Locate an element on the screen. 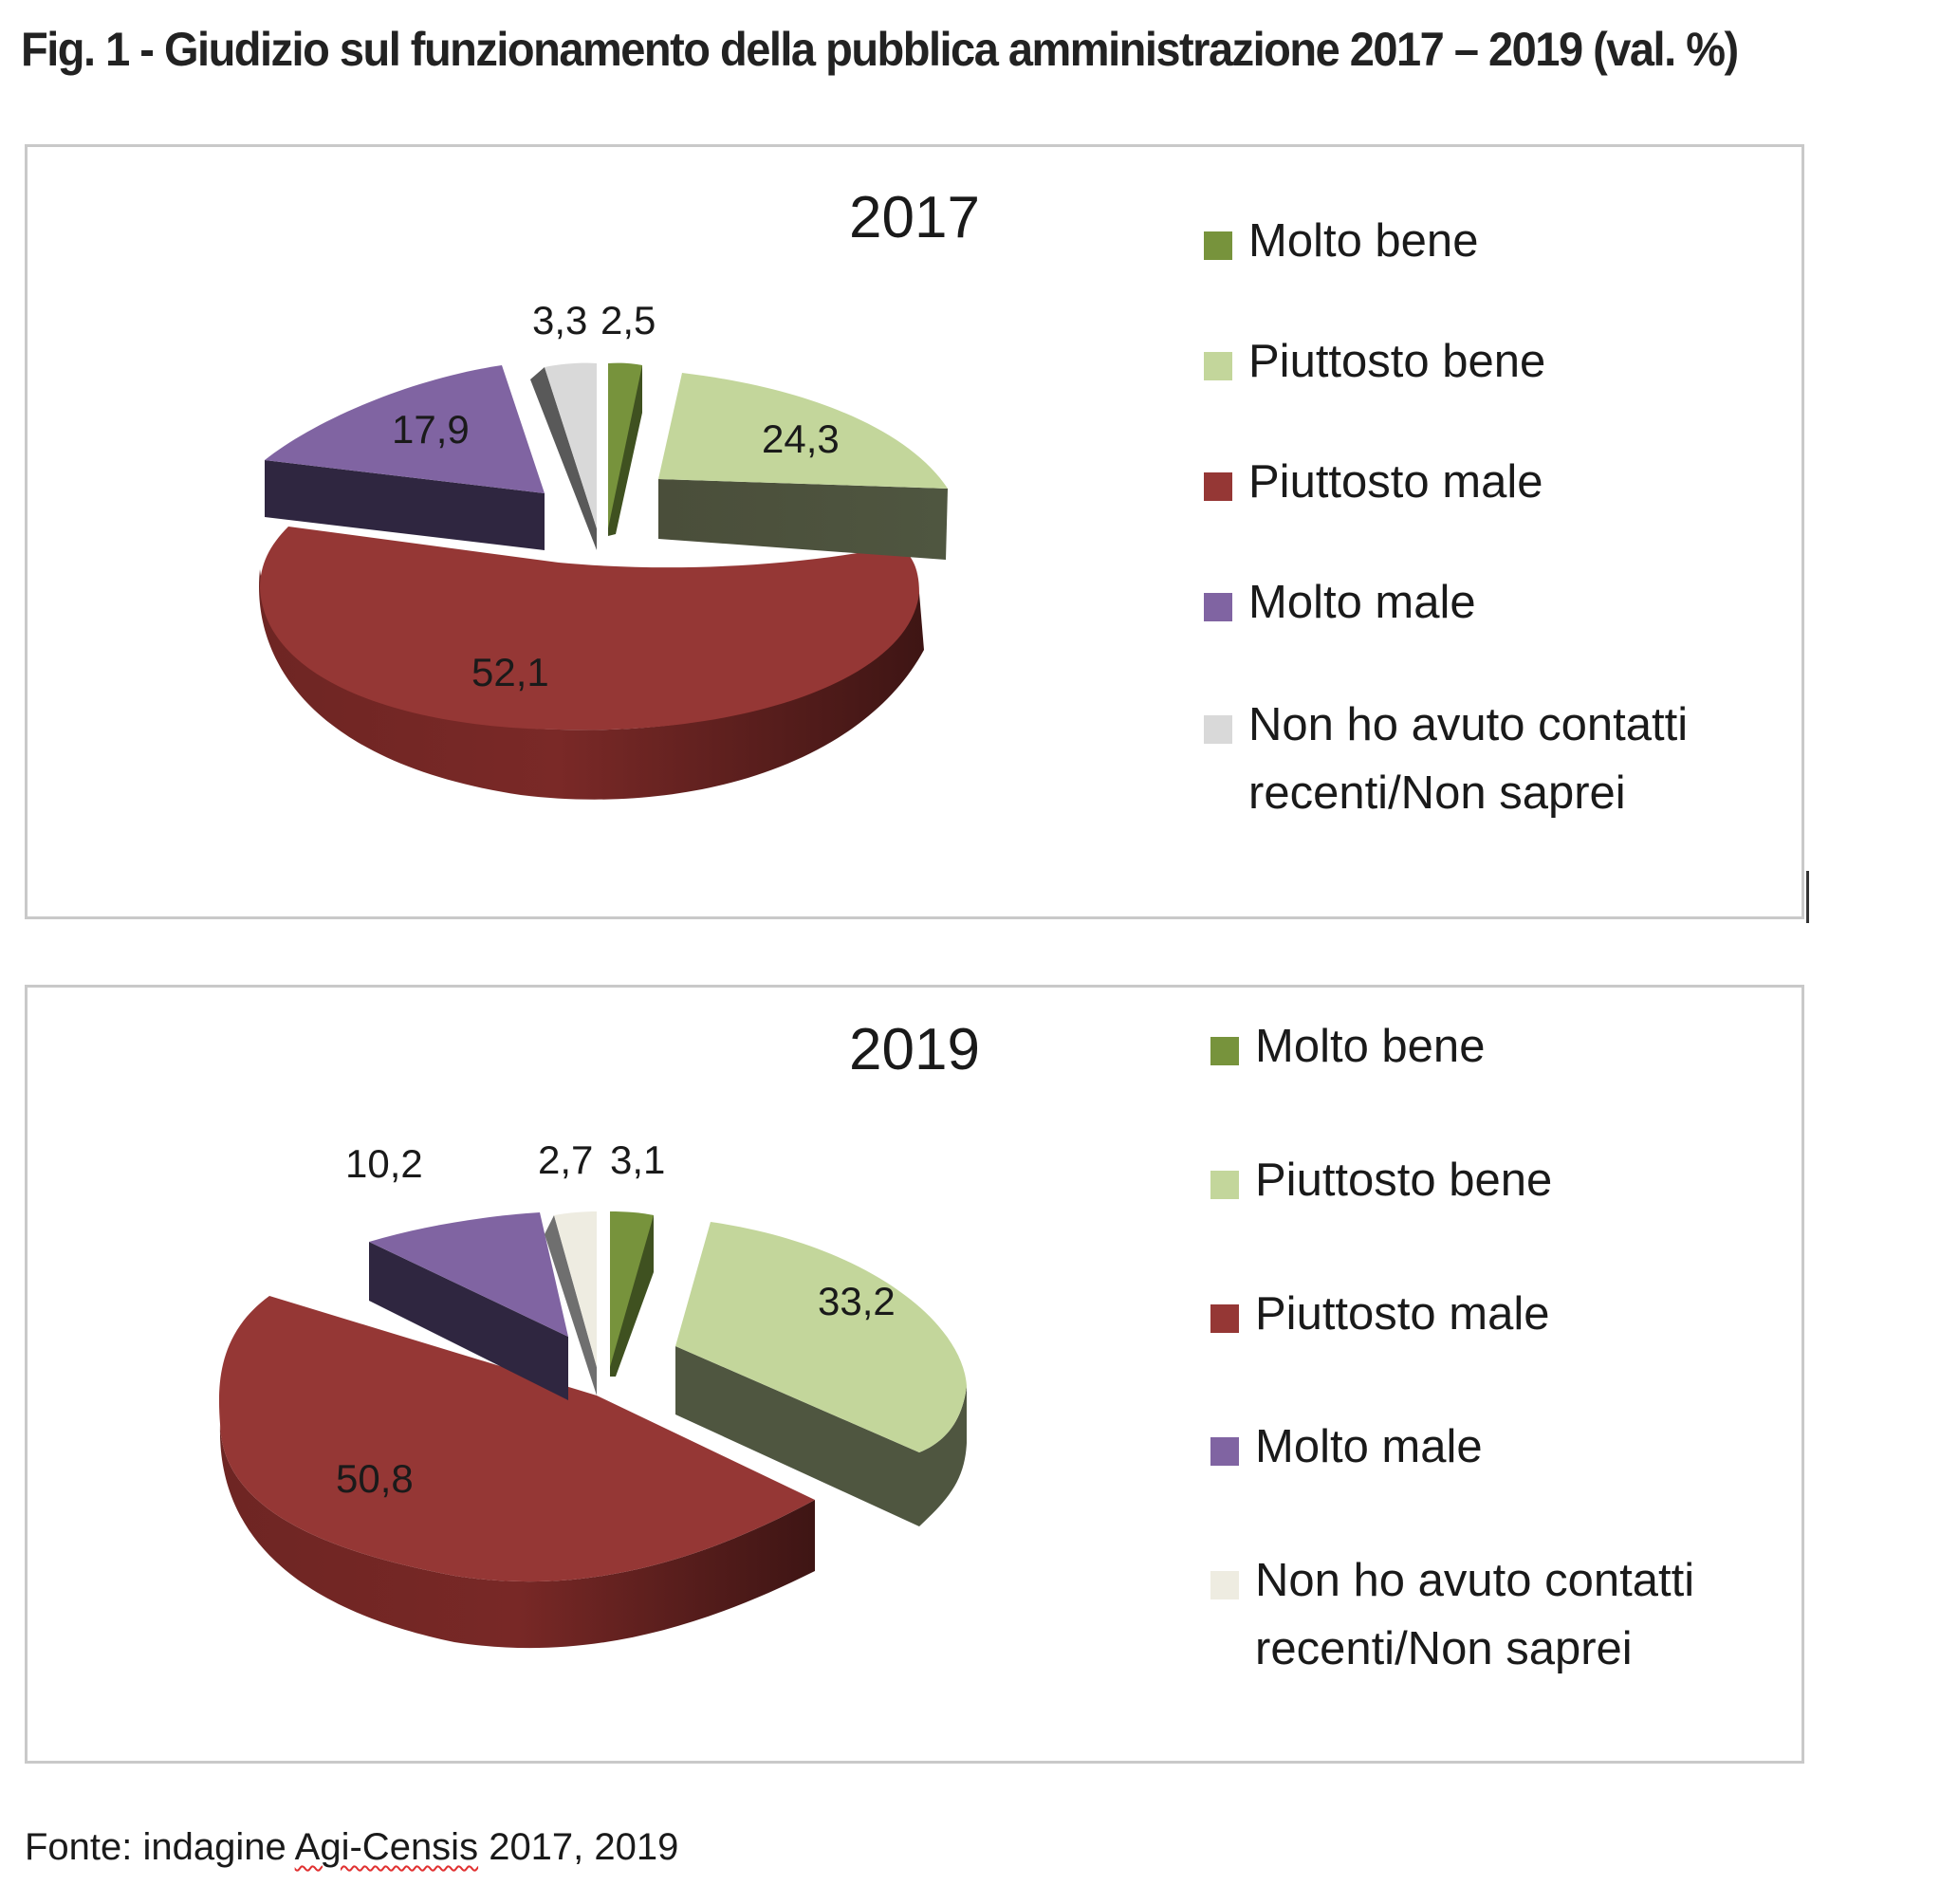  slice-non-so-2017 is located at coordinates (564, 456).